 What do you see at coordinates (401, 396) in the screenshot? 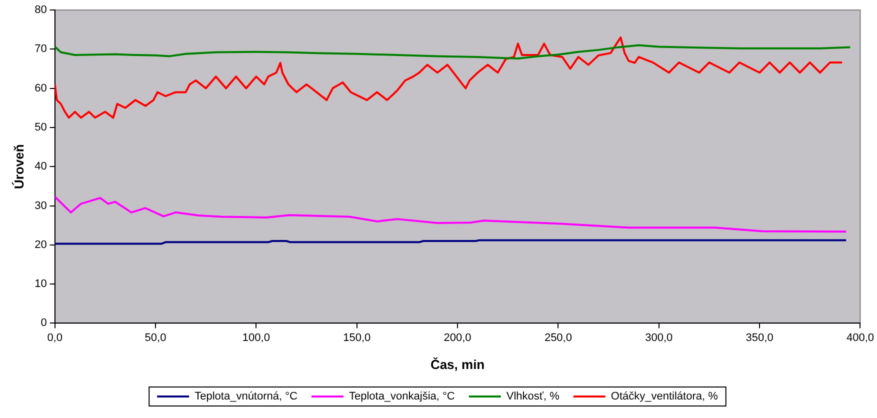
I see `legend-label: Teplota_vonkajšia, °C` at bounding box center [401, 396].